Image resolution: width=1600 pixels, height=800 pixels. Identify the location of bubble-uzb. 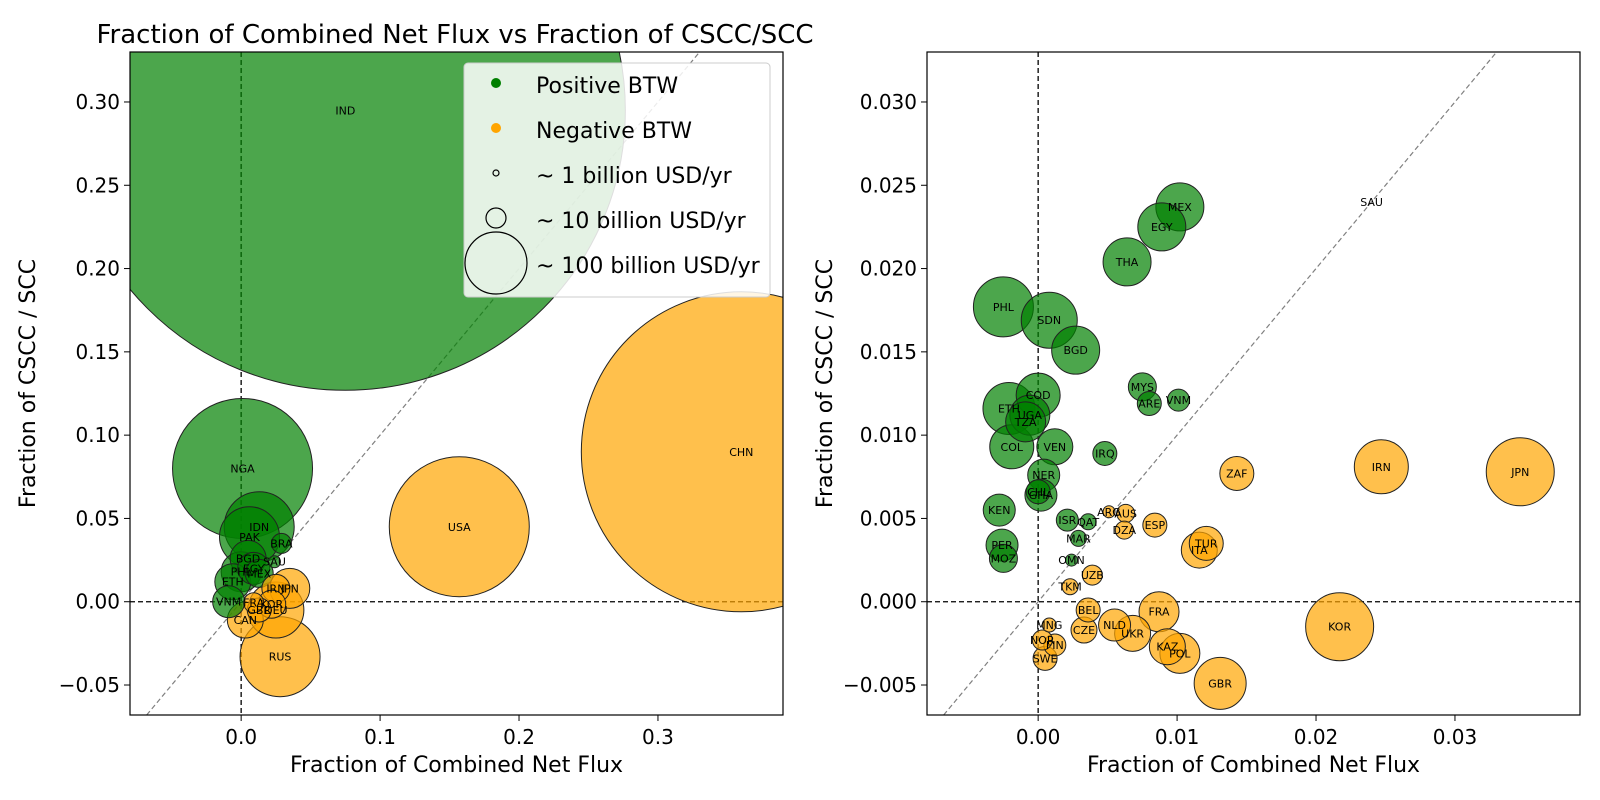
(1092, 575).